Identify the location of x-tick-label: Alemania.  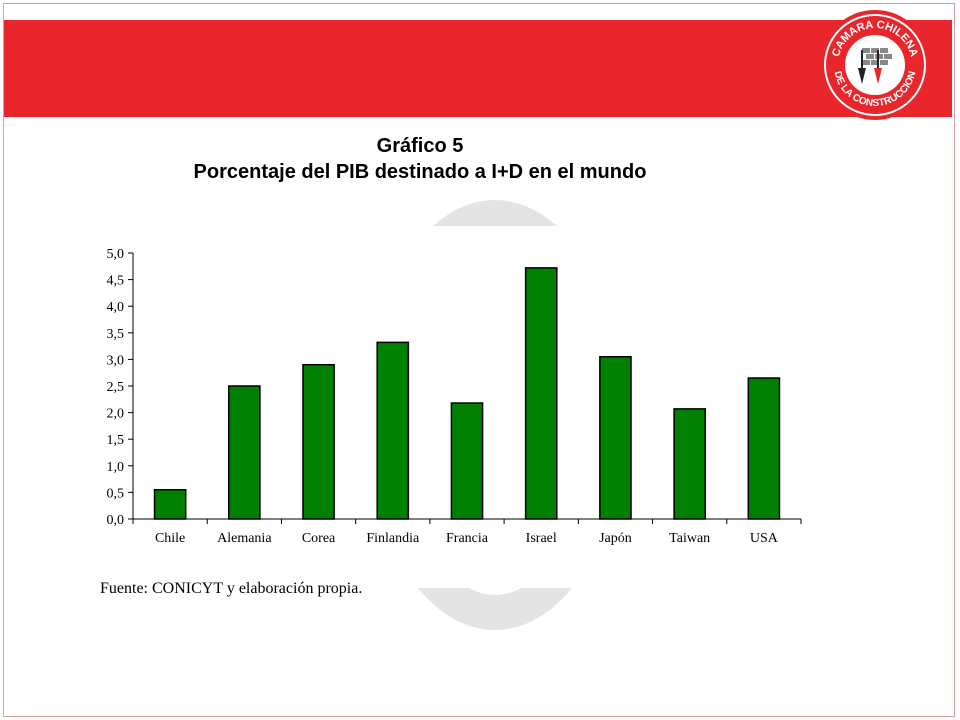
(244, 538).